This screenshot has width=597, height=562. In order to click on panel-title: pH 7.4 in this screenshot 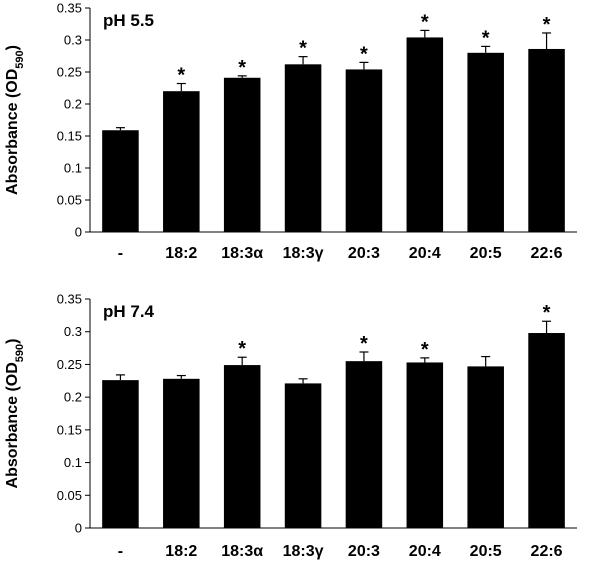, I will do `click(129, 311)`.